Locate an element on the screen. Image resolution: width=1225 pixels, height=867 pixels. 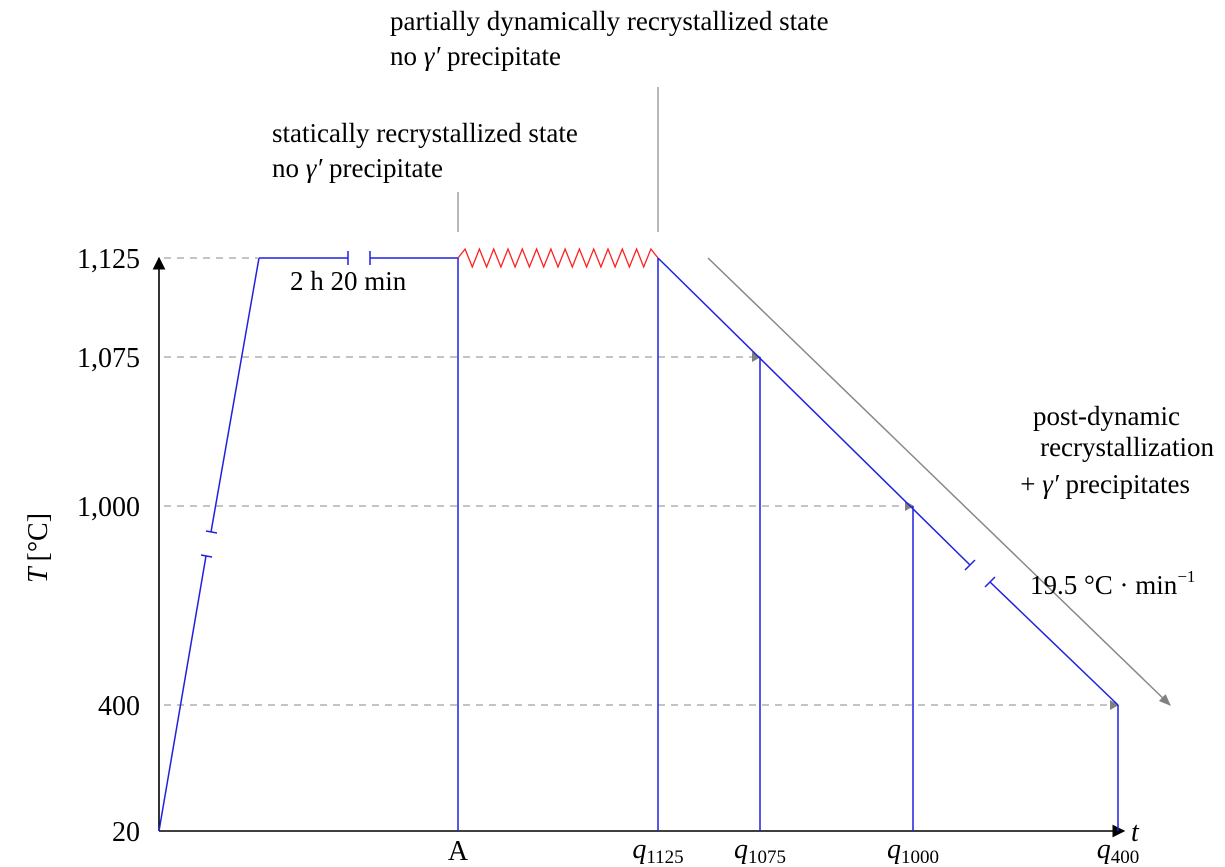
x-tick-q1000: q1000 is located at coordinates (913, 850).